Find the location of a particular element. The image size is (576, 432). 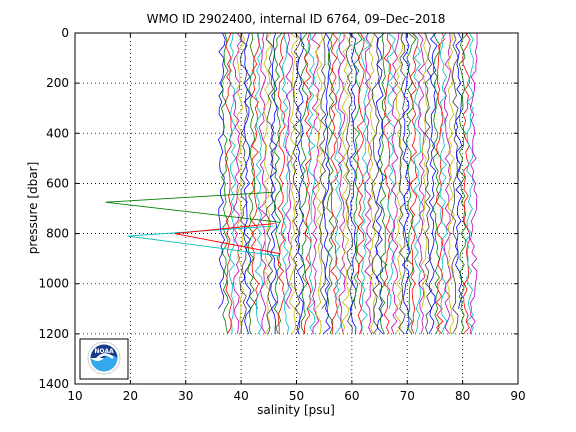

y-tick-label: 200 is located at coordinates (57, 83).